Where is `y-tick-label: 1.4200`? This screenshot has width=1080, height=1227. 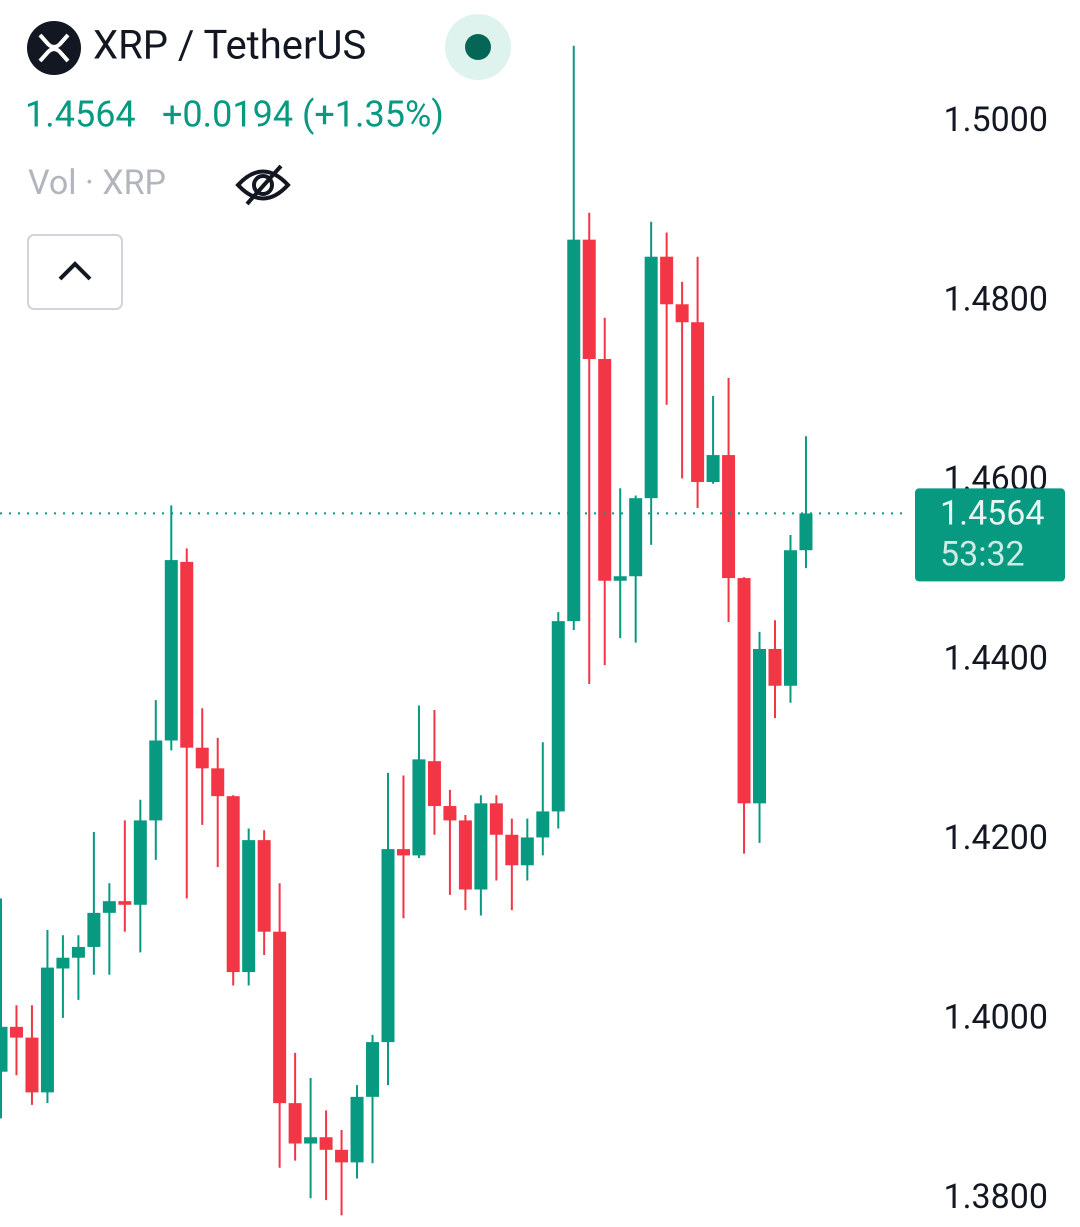
y-tick-label: 1.4200 is located at coordinates (995, 838).